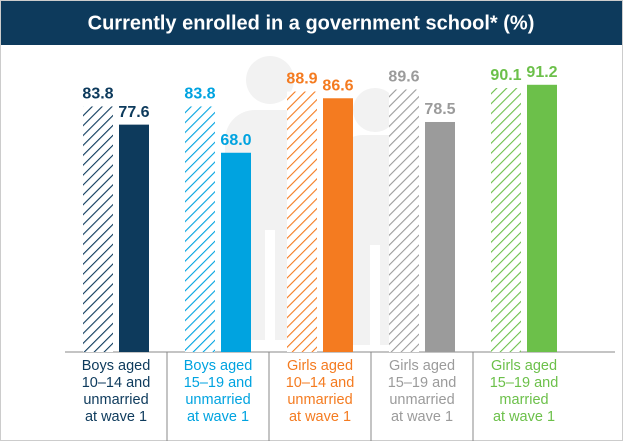 Image resolution: width=623 pixels, height=441 pixels. Describe the element at coordinates (133, 112) in the screenshot. I see `value-label: 77.6` at that location.